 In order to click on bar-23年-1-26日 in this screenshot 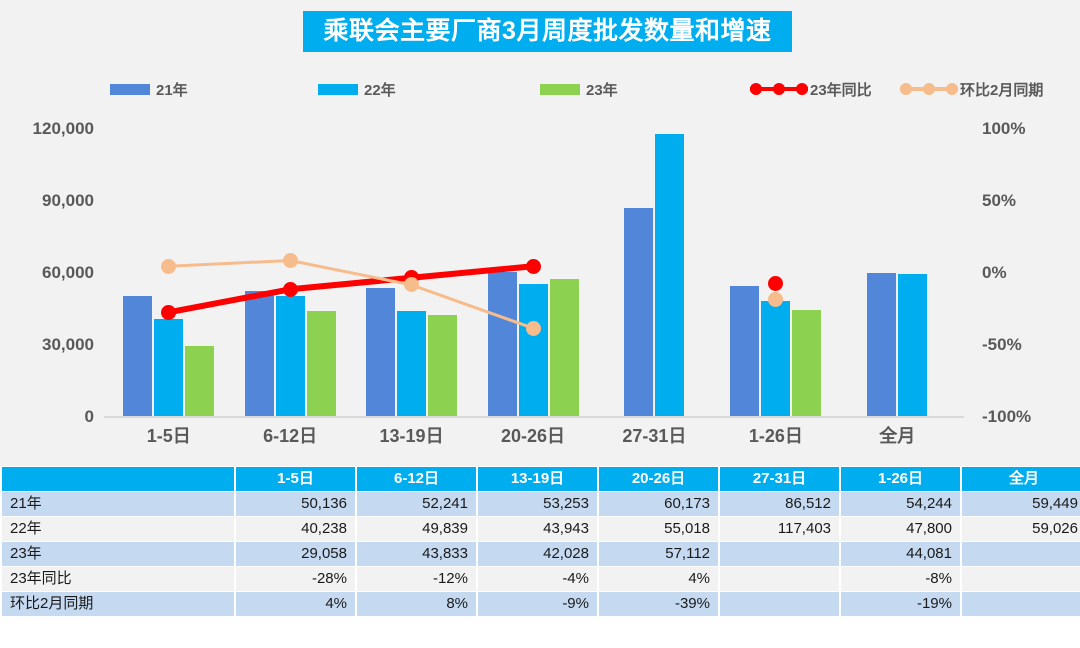, I will do `click(807, 363)`.